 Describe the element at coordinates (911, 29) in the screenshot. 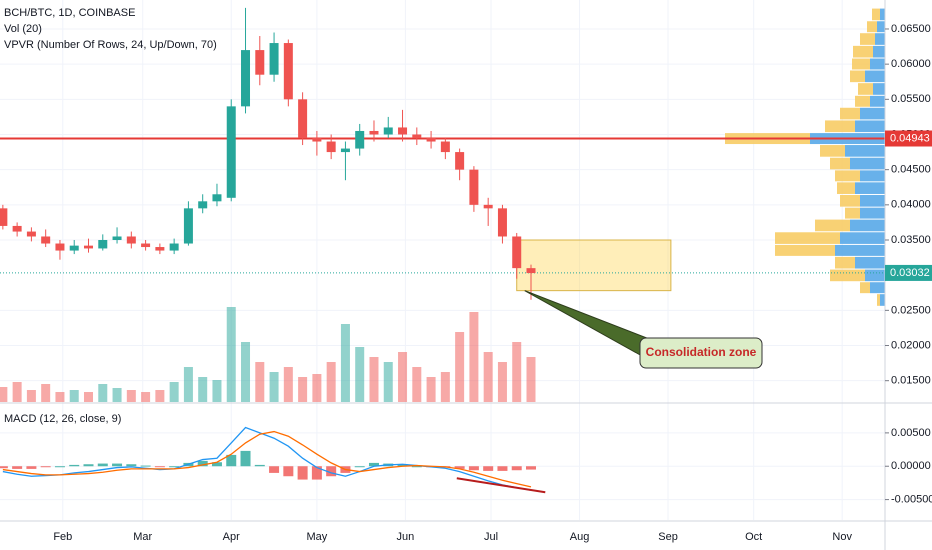

I see `y-tick-label: 0.06500` at that location.